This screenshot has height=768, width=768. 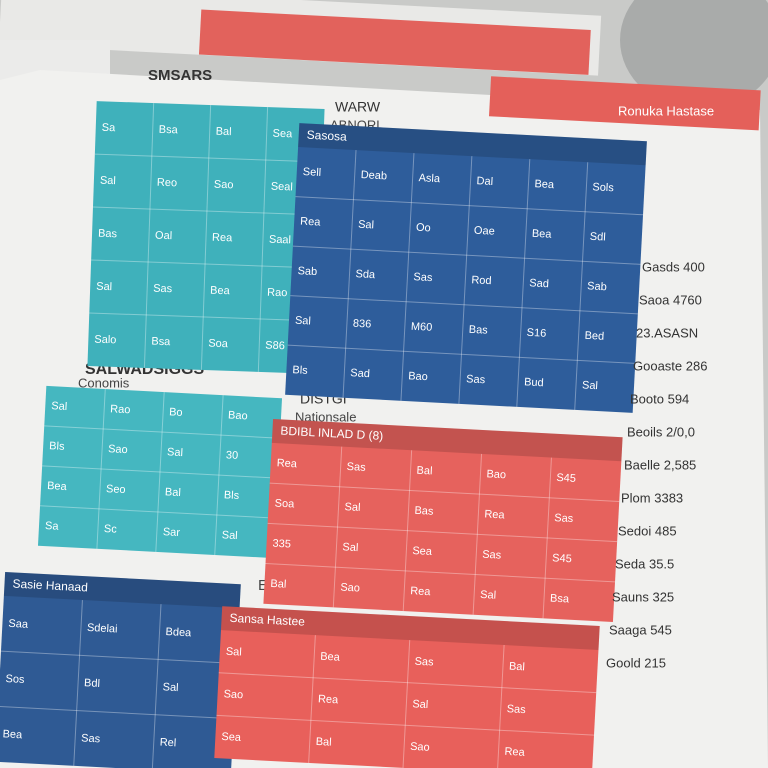 What do you see at coordinates (102, 629) in the screenshot?
I see `table-cell: Sdelai` at bounding box center [102, 629].